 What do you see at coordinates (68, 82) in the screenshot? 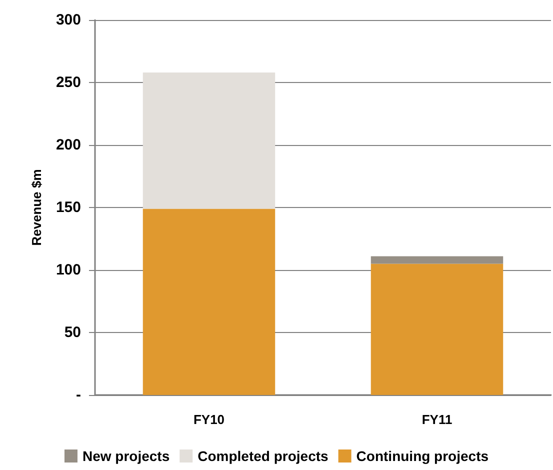
I see `y-tick-label: 250` at bounding box center [68, 82].